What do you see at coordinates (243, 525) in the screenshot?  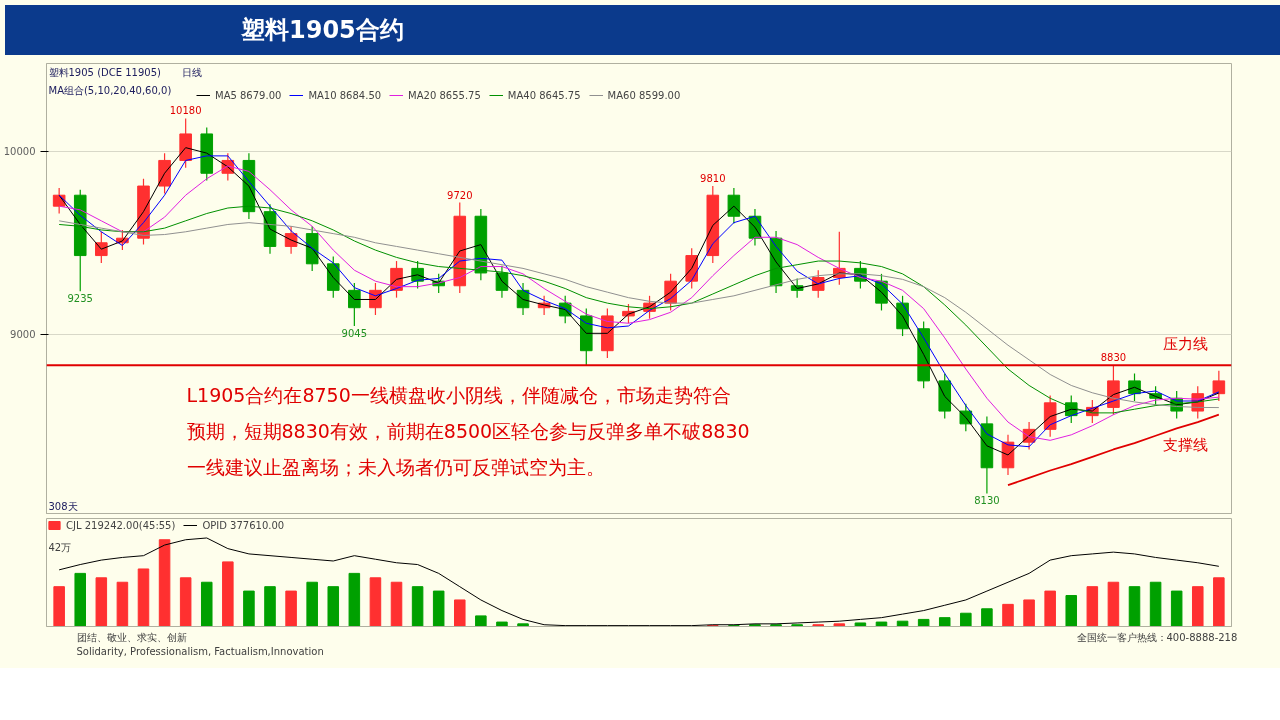 I see `legend-label: OPID 377610.00` at bounding box center [243, 525].